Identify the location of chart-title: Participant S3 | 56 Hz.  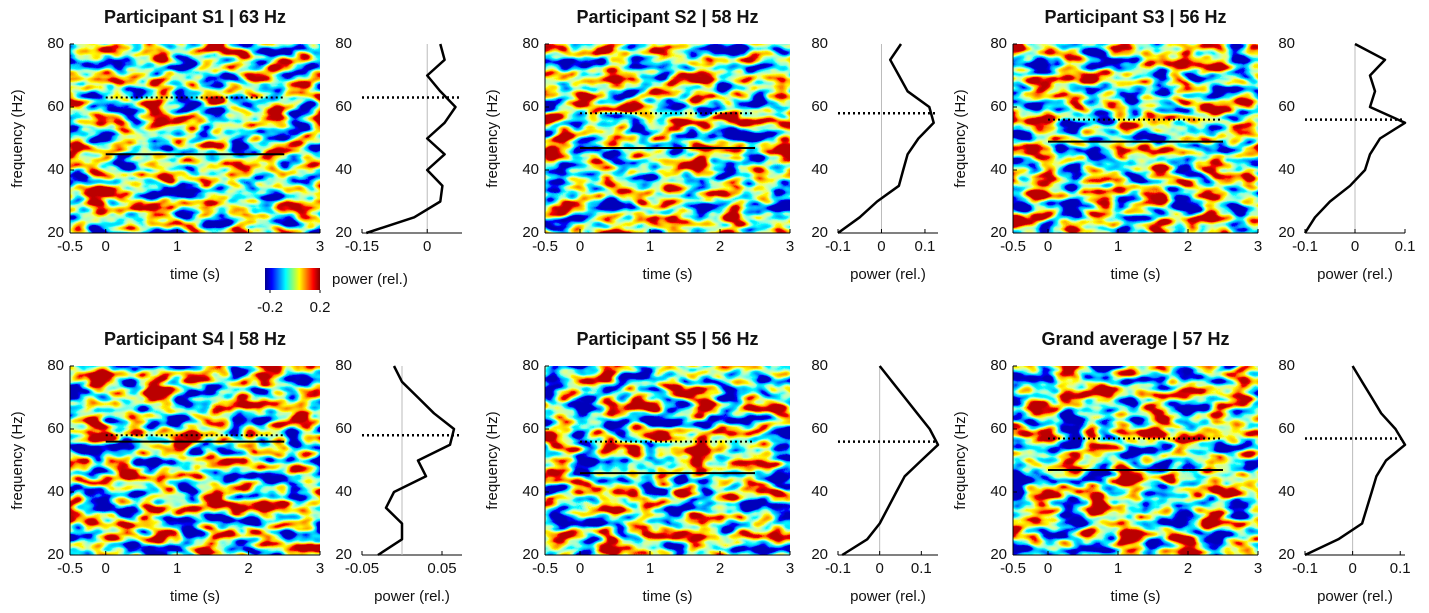
(1135, 17).